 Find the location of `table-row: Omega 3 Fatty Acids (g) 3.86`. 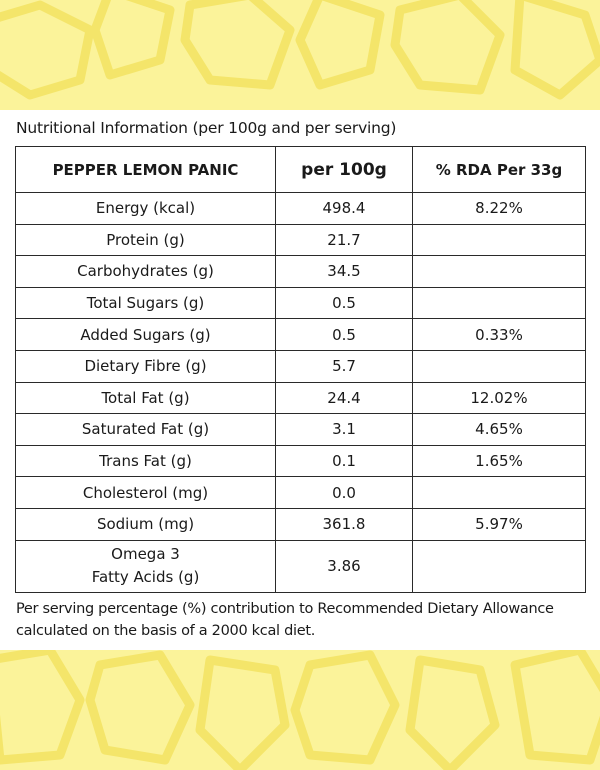

table-row: Omega 3 Fatty Acids (g) 3.86 is located at coordinates (300, 566).